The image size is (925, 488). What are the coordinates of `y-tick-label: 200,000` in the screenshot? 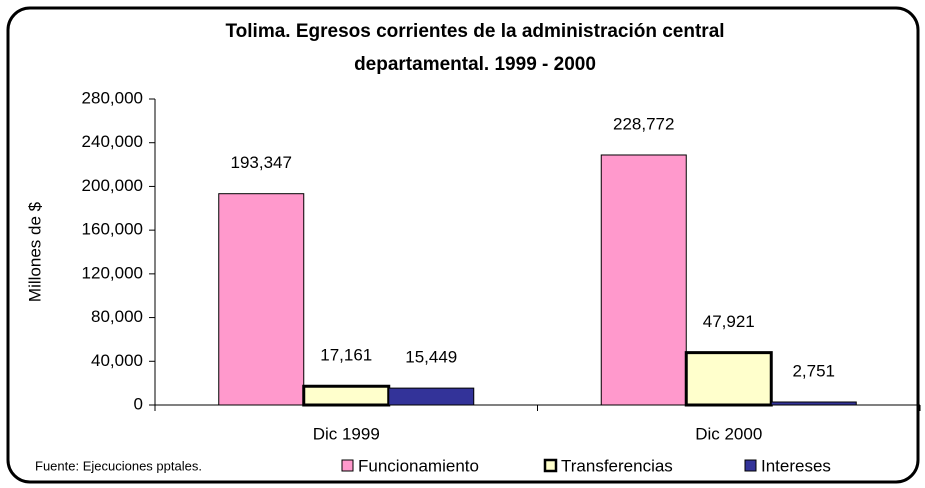 It's located at (112, 185).